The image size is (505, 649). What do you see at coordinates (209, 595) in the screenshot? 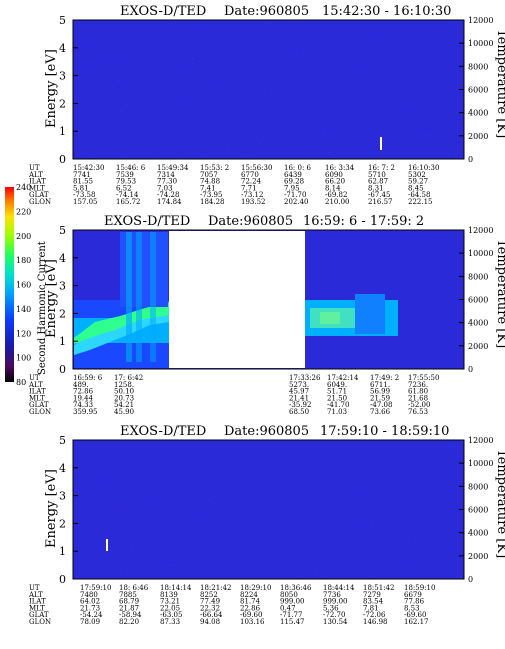
I see `orbit-table-cell: 8252` at bounding box center [209, 595].